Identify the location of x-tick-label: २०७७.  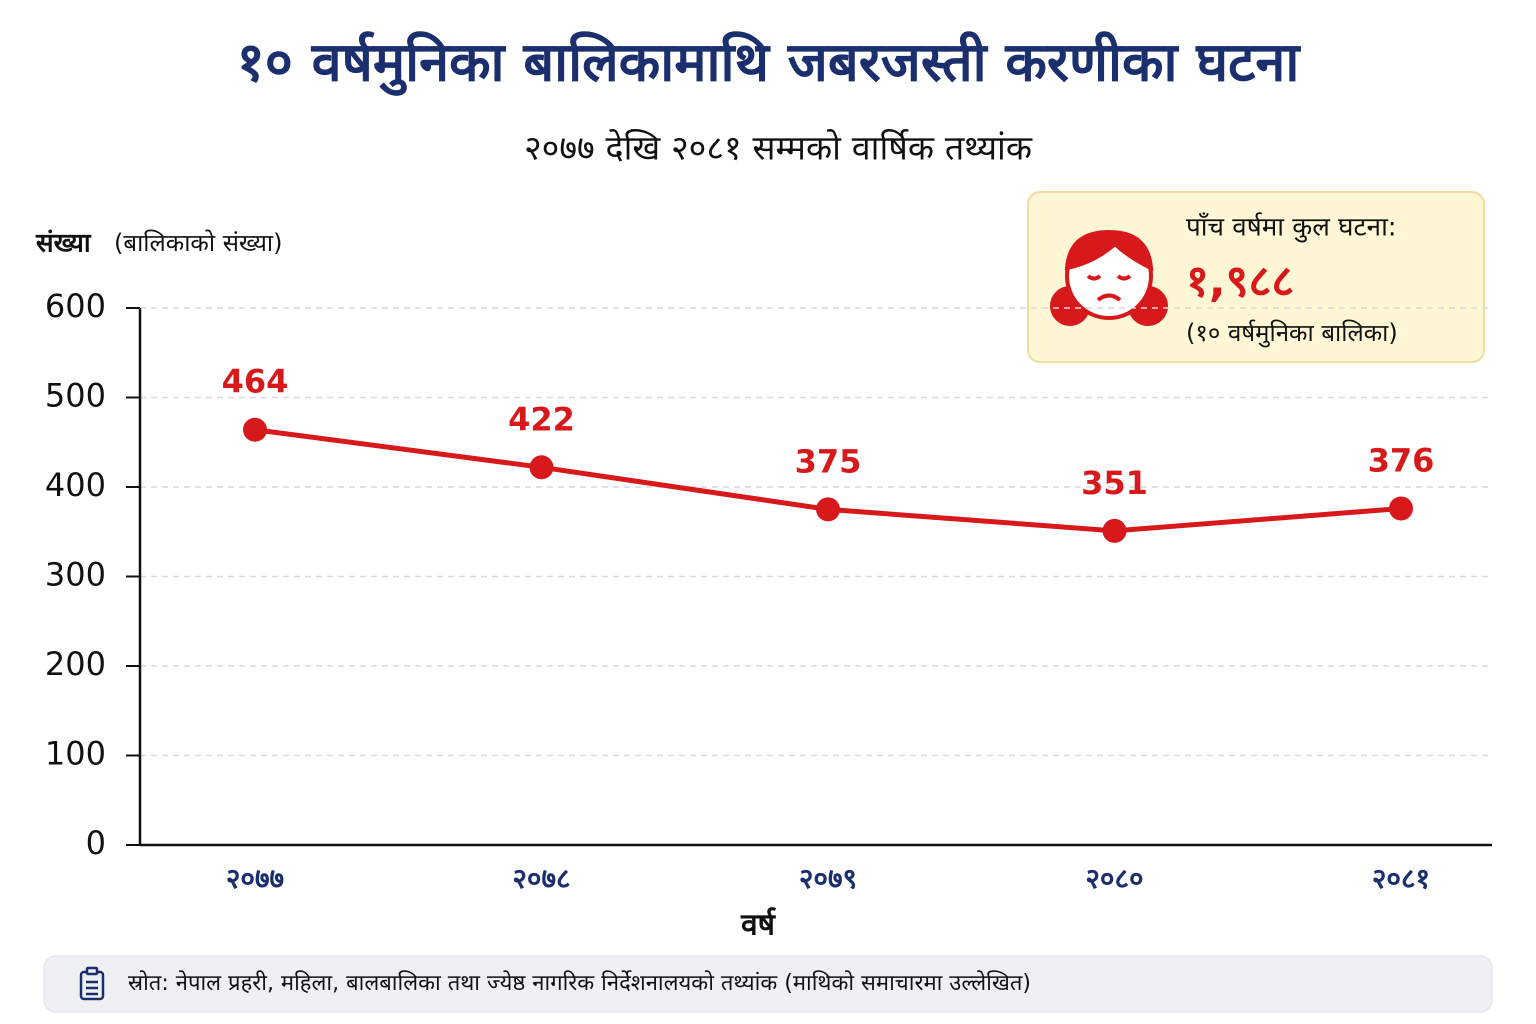
(255, 878).